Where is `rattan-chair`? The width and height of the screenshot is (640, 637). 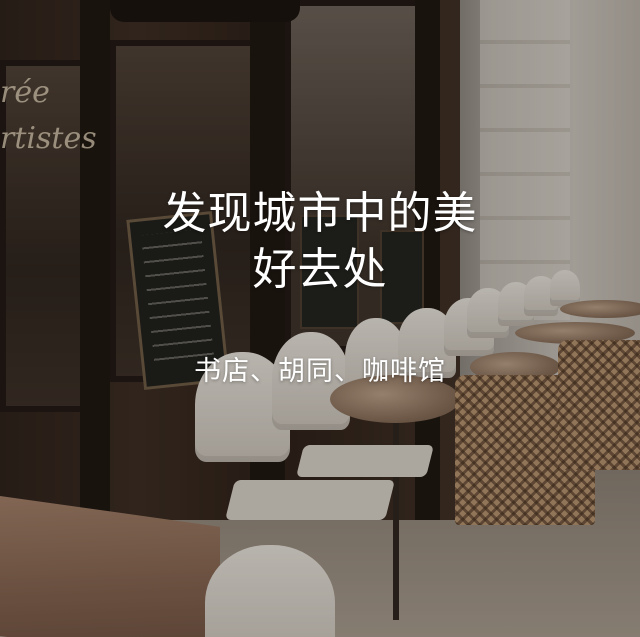 rattan-chair is located at coordinates (599, 405).